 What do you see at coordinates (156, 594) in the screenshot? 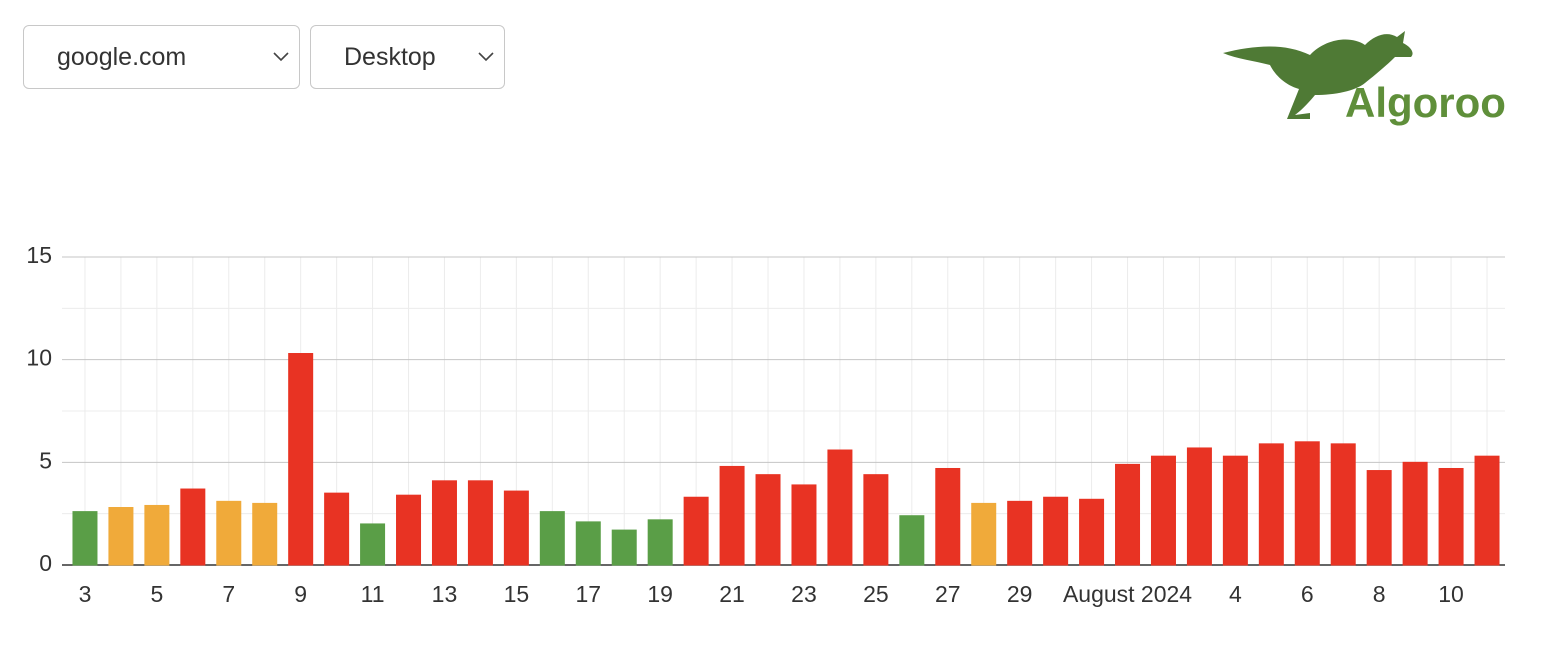
I see `x-tick-label: 5` at bounding box center [156, 594].